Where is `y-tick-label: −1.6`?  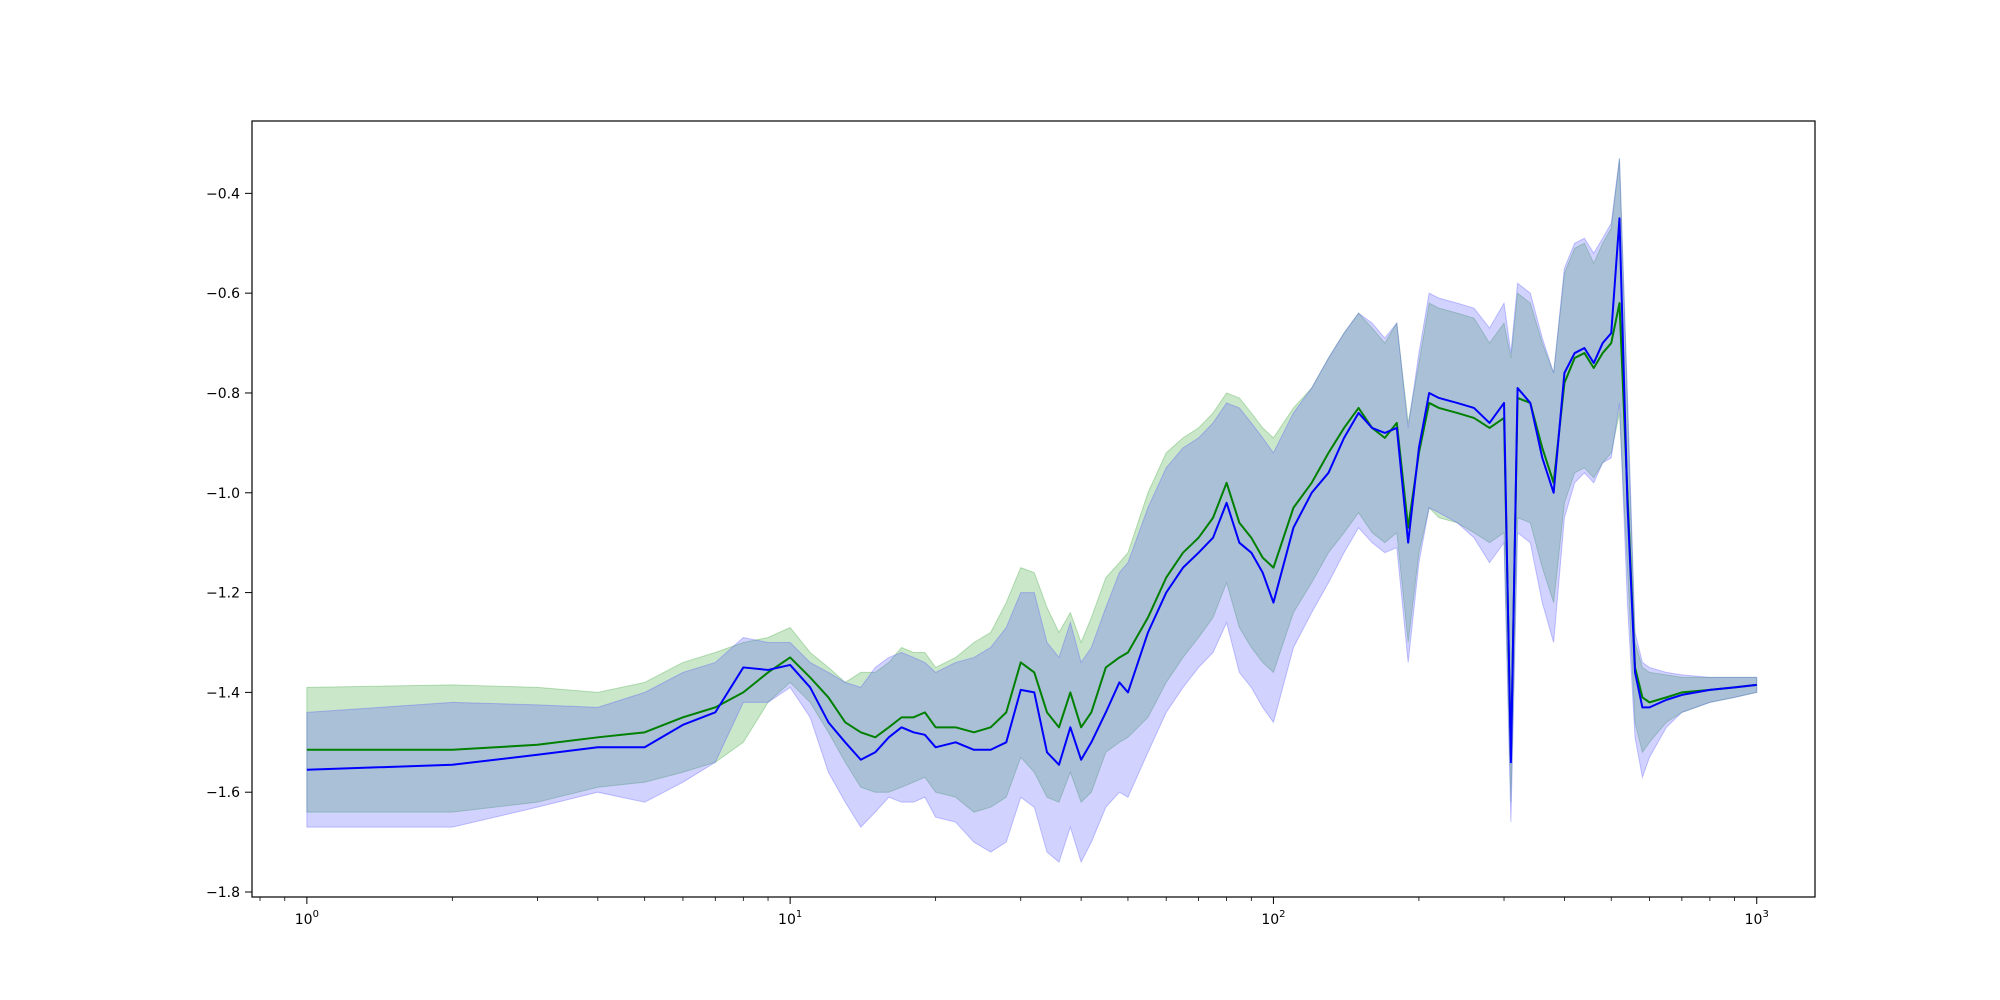
y-tick-label: −1.6 is located at coordinates (223, 793).